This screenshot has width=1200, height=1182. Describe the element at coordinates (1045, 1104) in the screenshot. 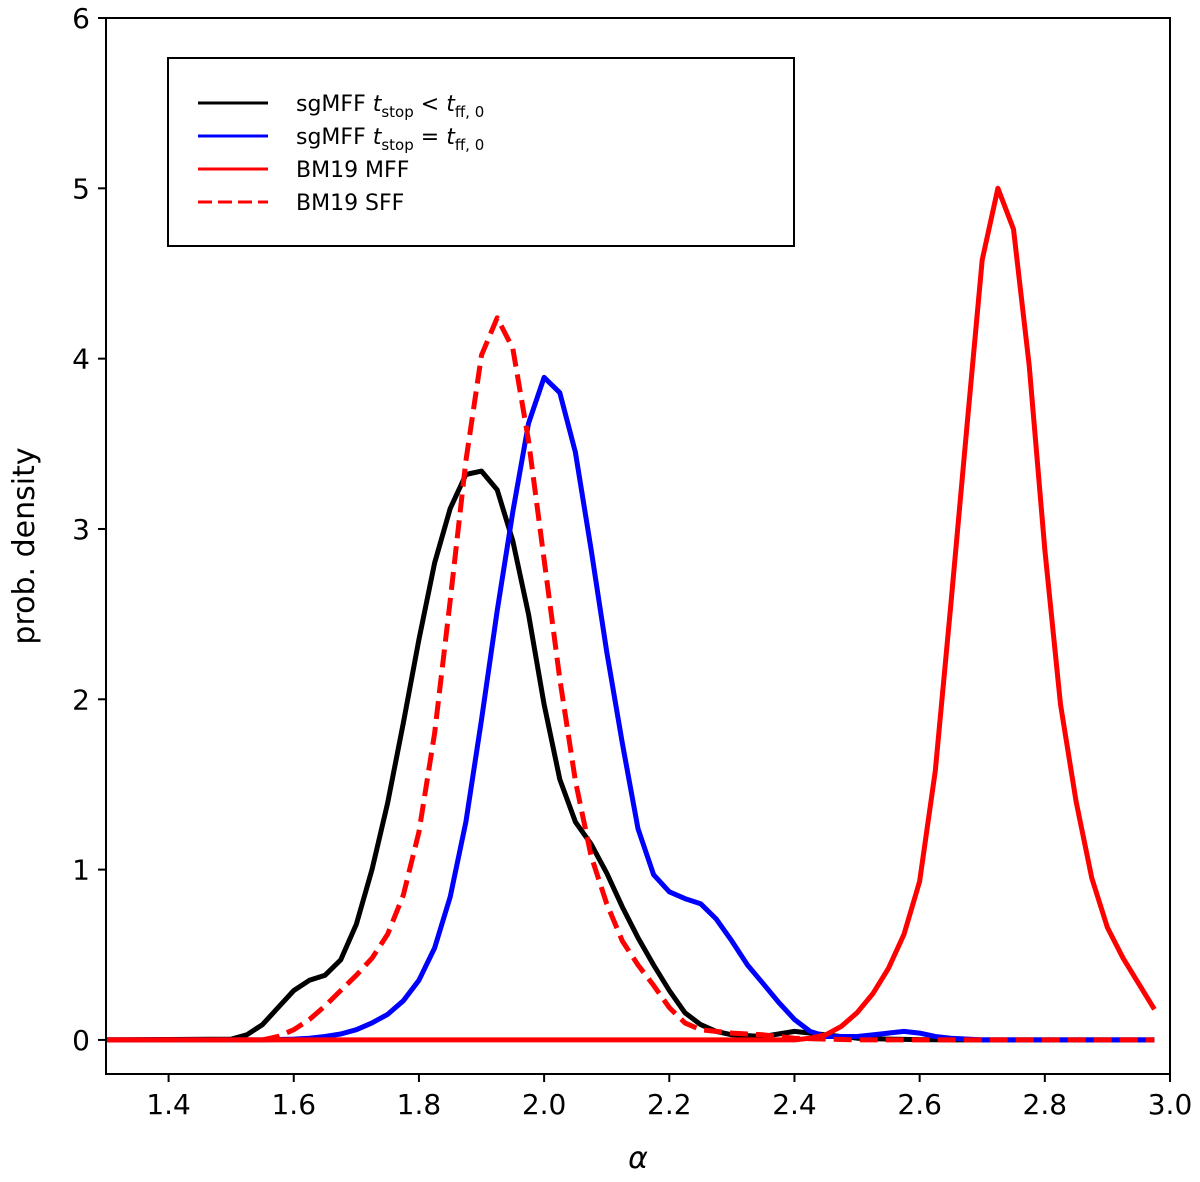

I see `x-tick-label: 2.8` at that location.